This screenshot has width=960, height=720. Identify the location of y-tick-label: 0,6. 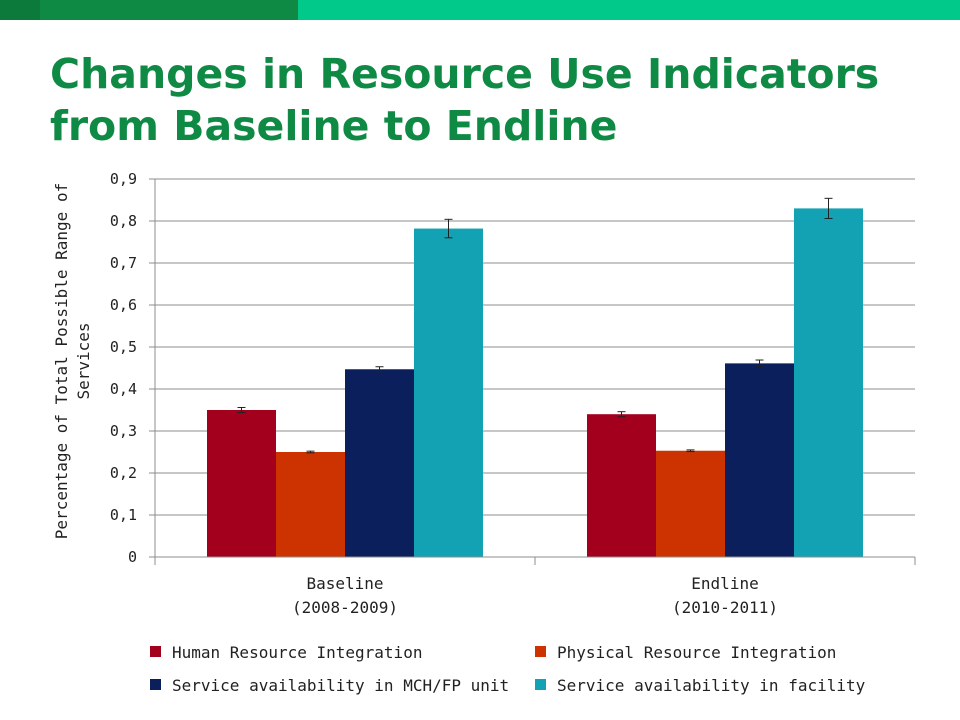
(123, 305).